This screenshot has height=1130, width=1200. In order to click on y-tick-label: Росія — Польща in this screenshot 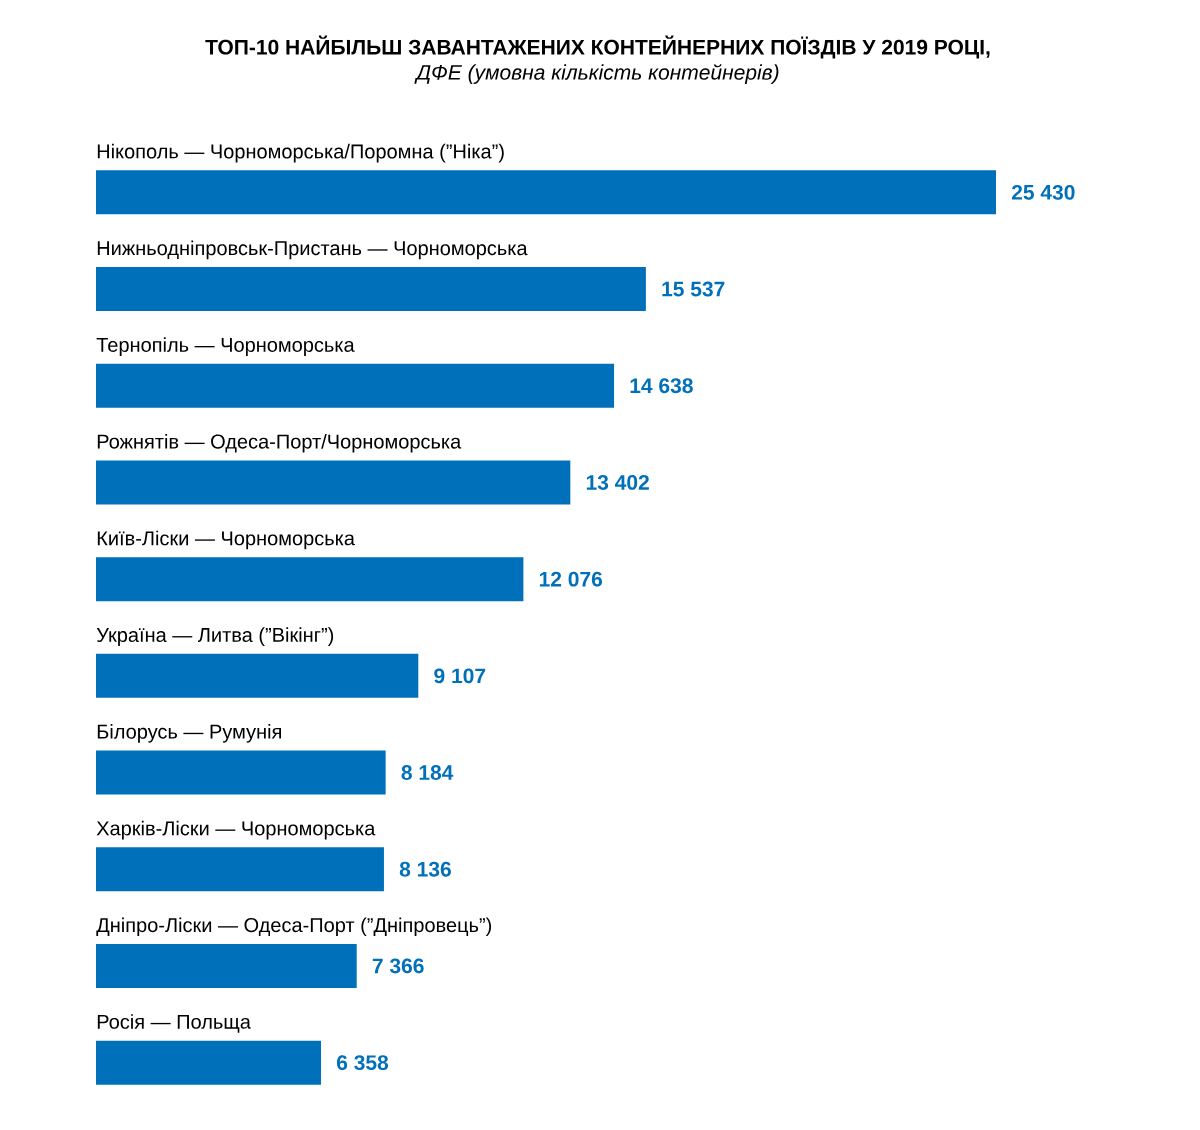, I will do `click(174, 1023)`.